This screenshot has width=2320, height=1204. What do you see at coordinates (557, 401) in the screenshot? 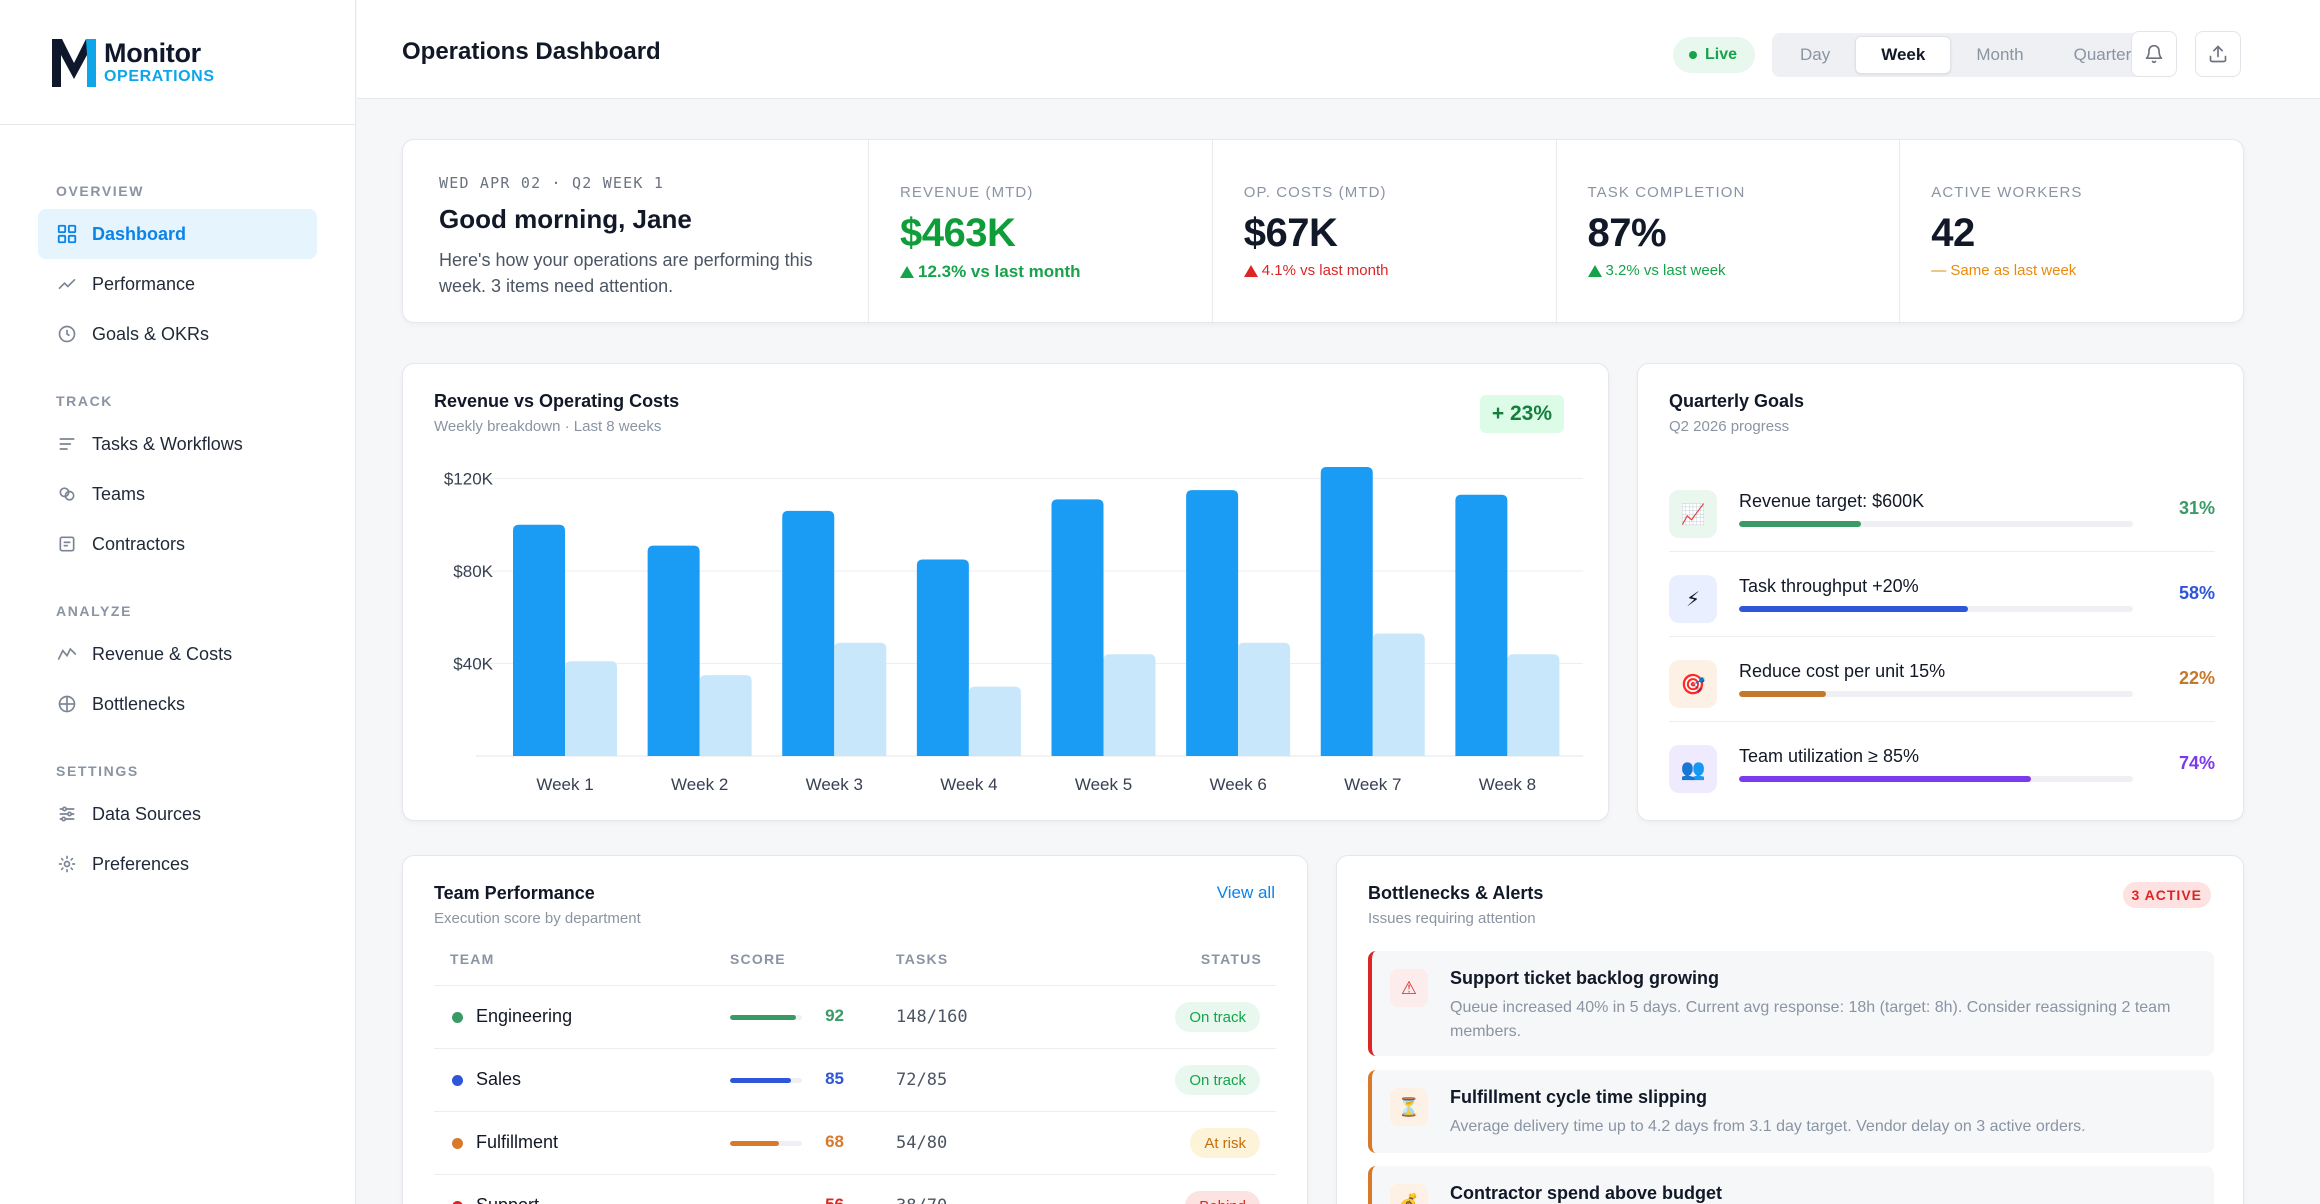
I see `chart-title: Revenue vs Operating Costs` at bounding box center [557, 401].